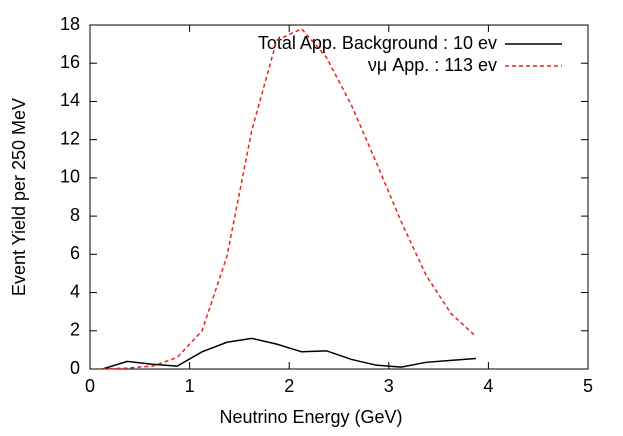 This screenshot has width=623, height=436. Describe the element at coordinates (310, 417) in the screenshot. I see `x-axis-label: Neutrino Energy (GeV)` at that location.